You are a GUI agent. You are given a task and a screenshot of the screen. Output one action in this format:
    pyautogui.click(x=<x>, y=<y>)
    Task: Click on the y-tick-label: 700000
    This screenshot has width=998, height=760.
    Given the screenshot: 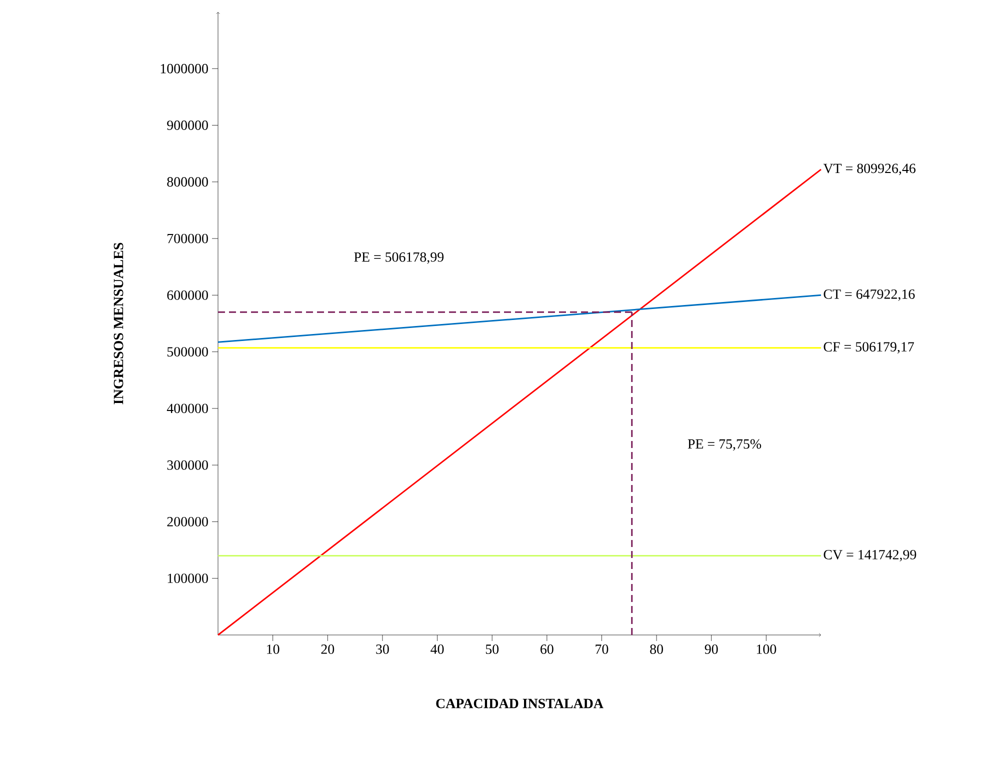 What is the action you would take?
    pyautogui.click(x=188, y=239)
    